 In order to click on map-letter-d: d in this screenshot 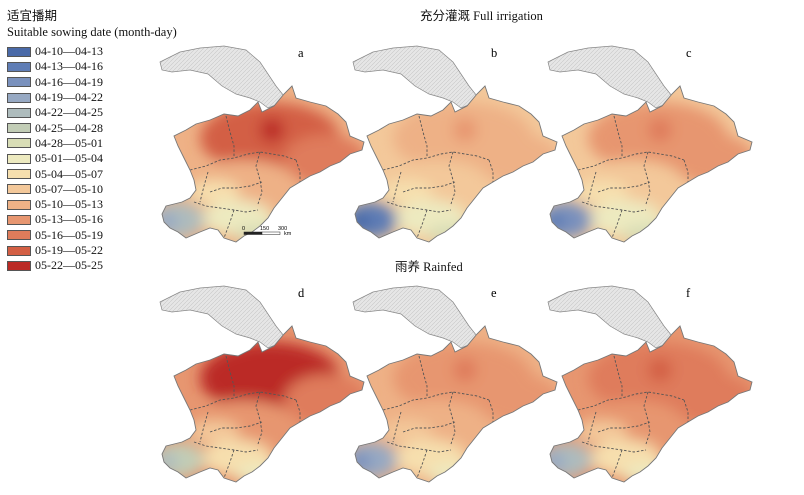, I will do `click(301, 293)`.